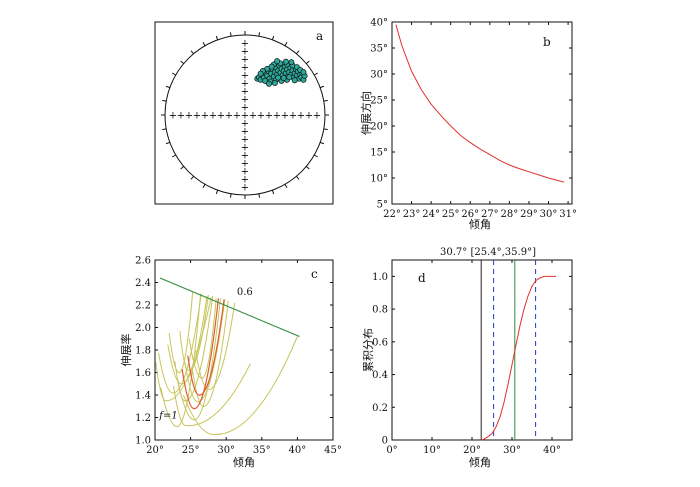 Image resolution: width=700 pixels, height=487 pixels. Describe the element at coordinates (488, 252) in the screenshot. I see `panel-d-annotation: 30.7° [25.4°,35.9°]` at that location.